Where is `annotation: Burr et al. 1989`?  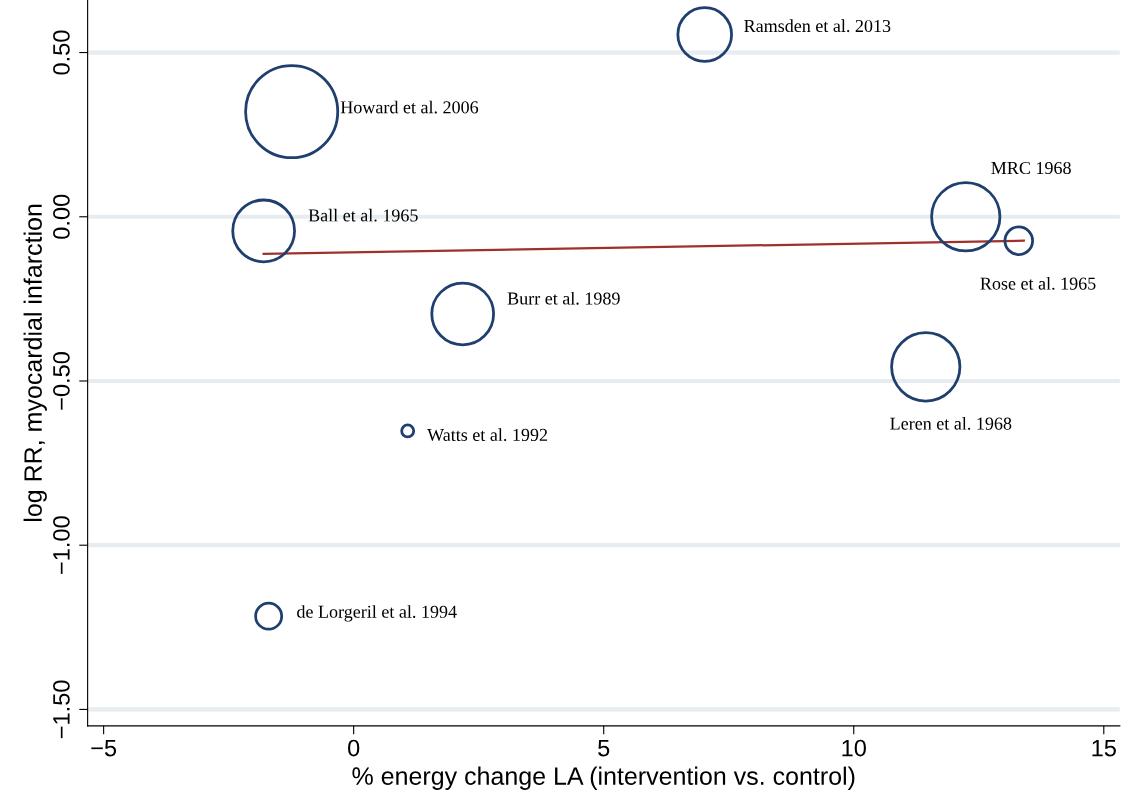
annotation: Burr et al. 1989 is located at coordinates (563, 298).